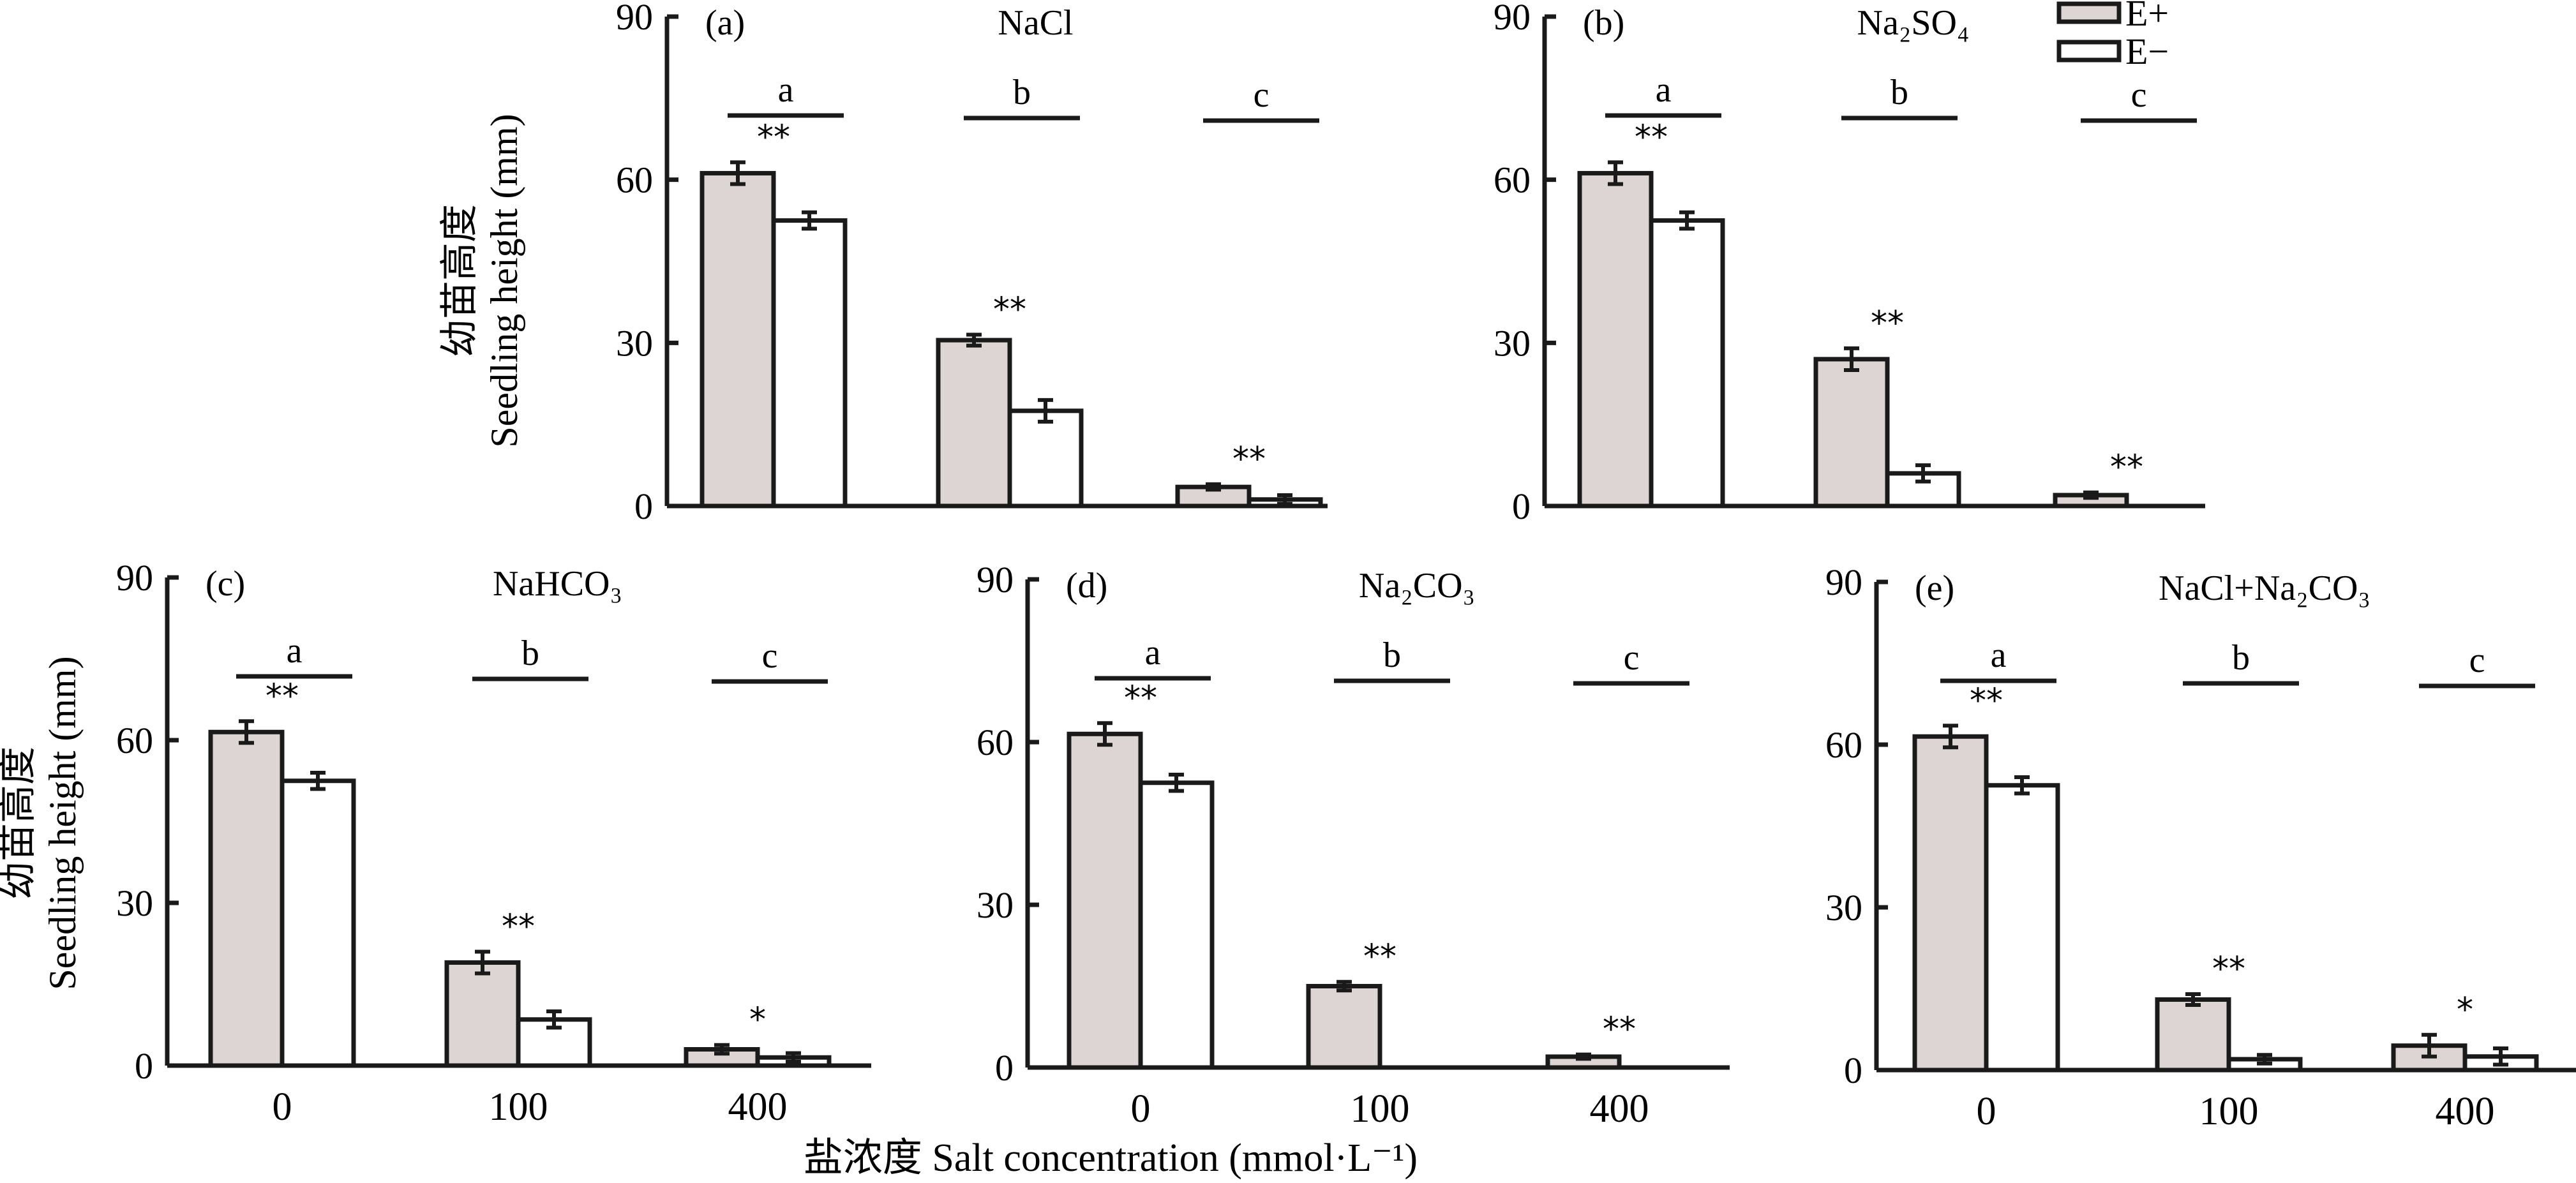  I want to click on legend-swatch-eminus, so click(2089, 51).